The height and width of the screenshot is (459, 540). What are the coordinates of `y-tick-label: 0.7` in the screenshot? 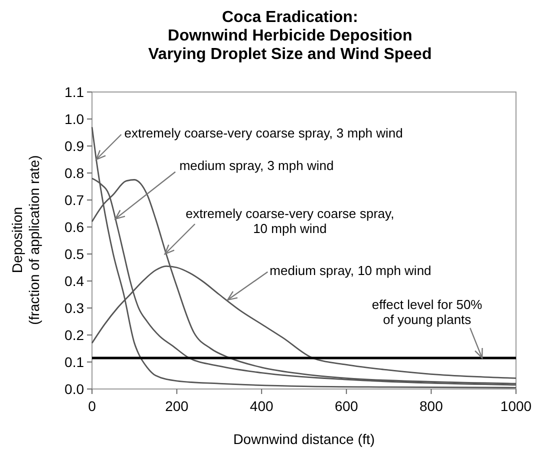 It's located at (74, 200).